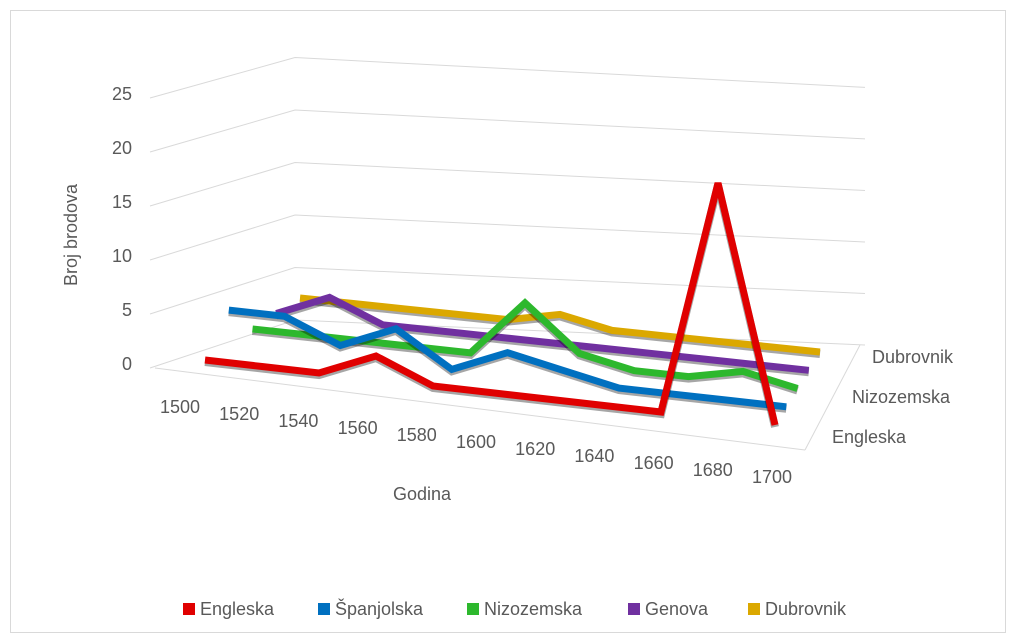 Image resolution: width=1016 pixels, height=643 pixels. I want to click on y-tick-label: 10, so click(122, 256).